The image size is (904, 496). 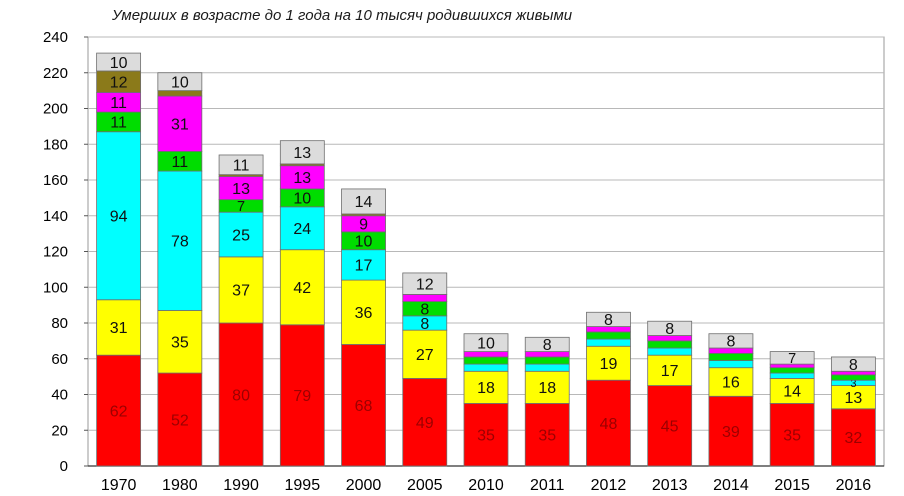 What do you see at coordinates (64, 466) in the screenshot?
I see `y-tick-label: 0` at bounding box center [64, 466].